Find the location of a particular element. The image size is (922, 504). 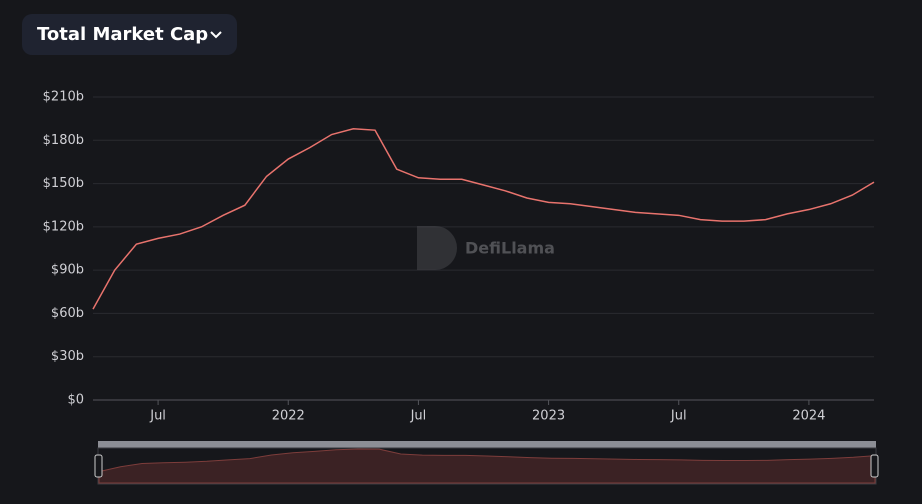

x-tick-label: 2022 is located at coordinates (288, 416).